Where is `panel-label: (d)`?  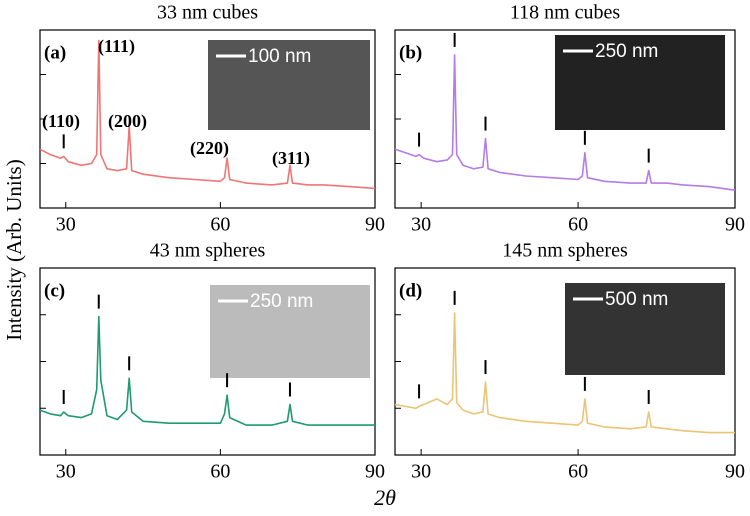
panel-label: (d) is located at coordinates (410, 290).